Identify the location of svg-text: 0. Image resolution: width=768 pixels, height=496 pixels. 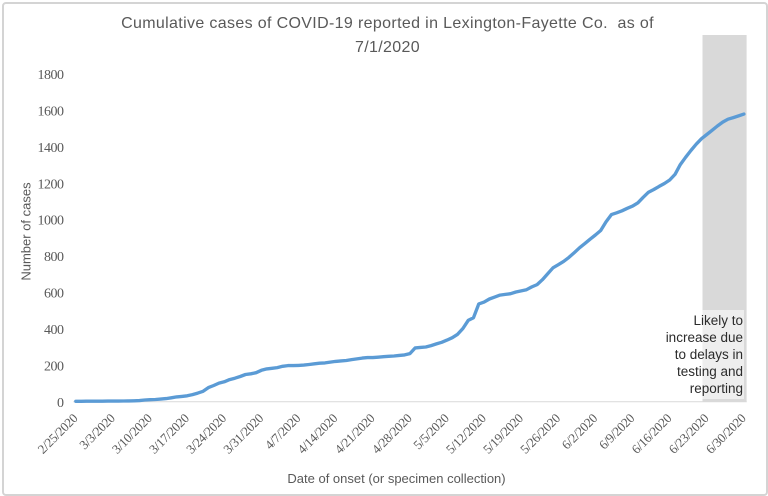
(60, 403).